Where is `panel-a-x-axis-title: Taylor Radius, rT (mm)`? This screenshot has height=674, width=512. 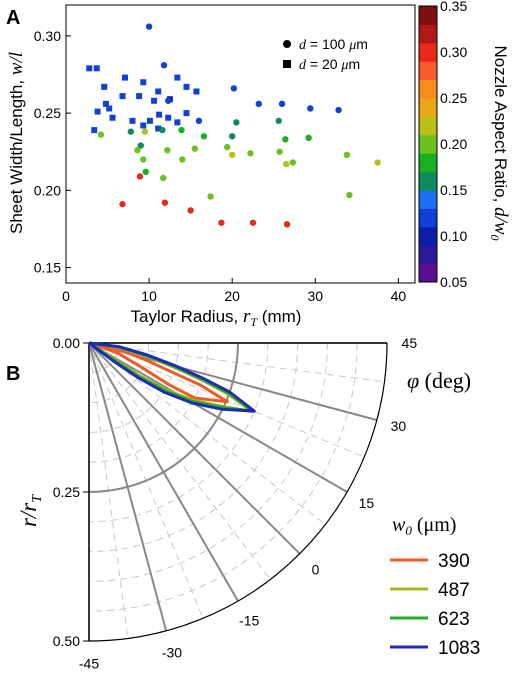 panel-a-x-axis-title: Taylor Radius, rT (mm) is located at coordinates (216, 317).